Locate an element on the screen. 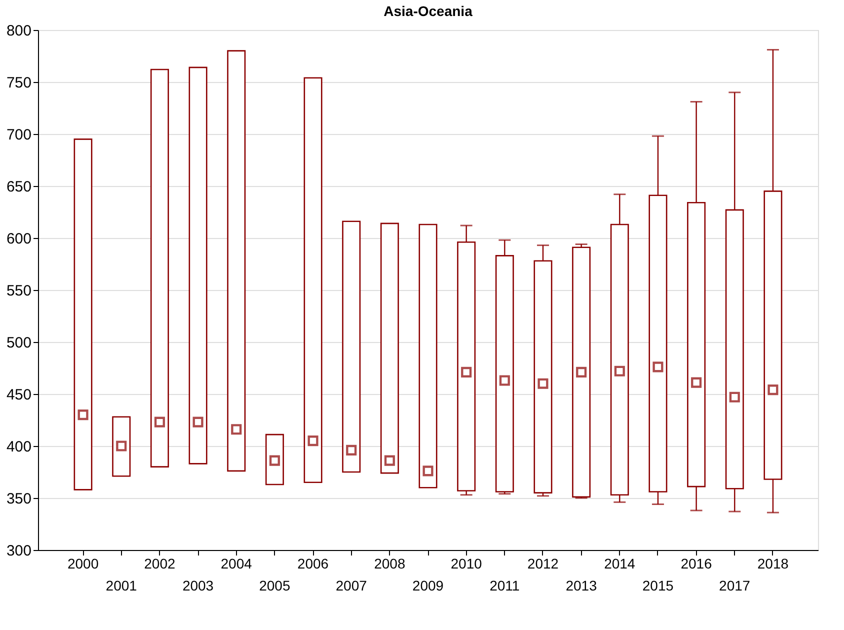 The width and height of the screenshot is (844, 630). y-tick-label: 550 is located at coordinates (19, 291).